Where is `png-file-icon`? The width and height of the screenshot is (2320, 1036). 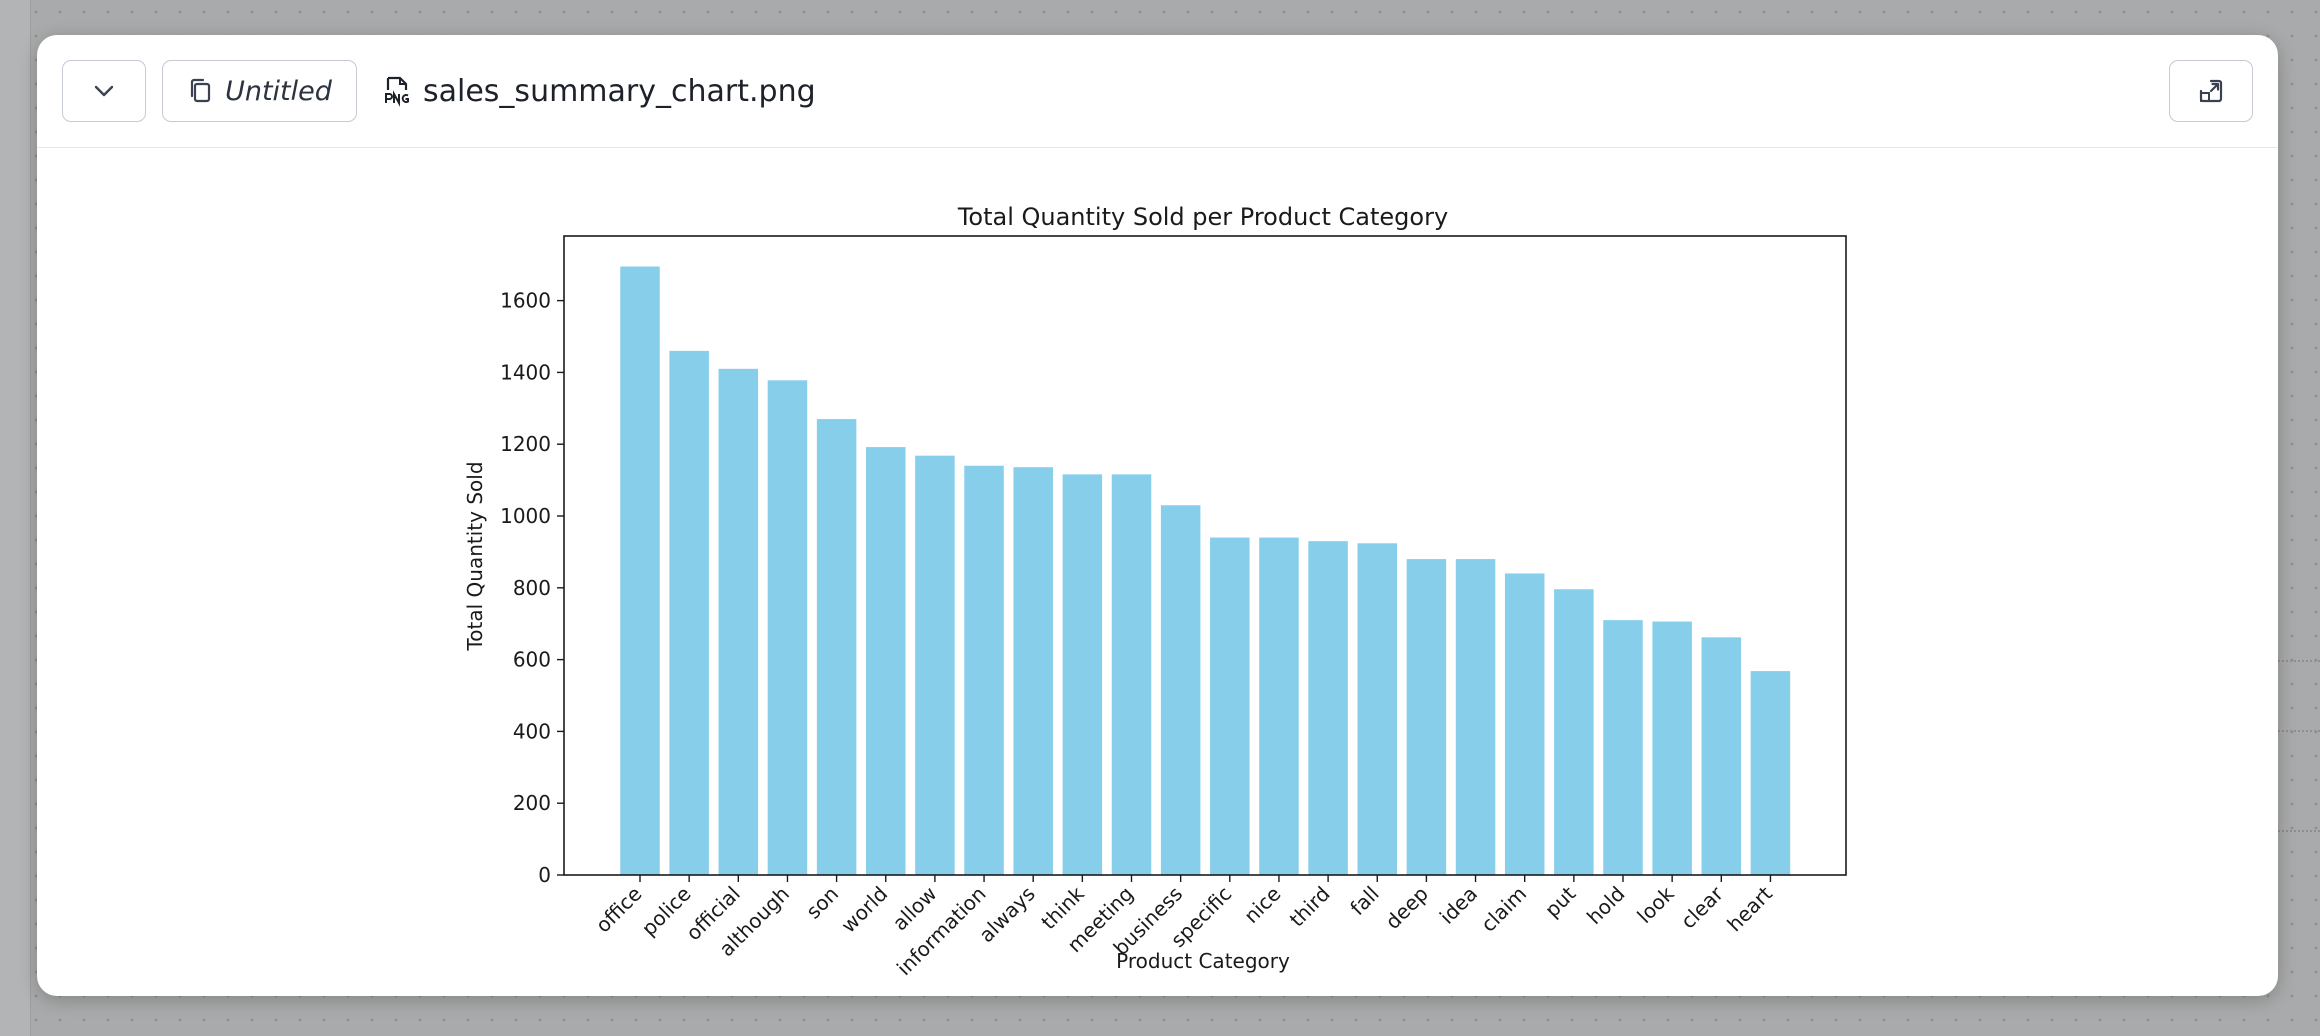
png-file-icon is located at coordinates (397, 91).